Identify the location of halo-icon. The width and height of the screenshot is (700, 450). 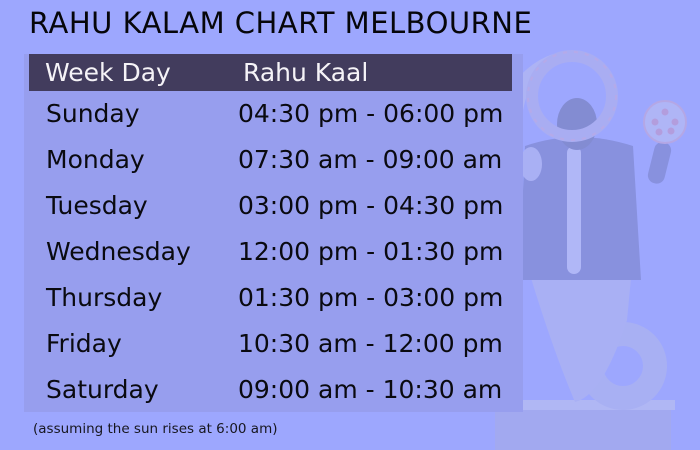
(572, 96).